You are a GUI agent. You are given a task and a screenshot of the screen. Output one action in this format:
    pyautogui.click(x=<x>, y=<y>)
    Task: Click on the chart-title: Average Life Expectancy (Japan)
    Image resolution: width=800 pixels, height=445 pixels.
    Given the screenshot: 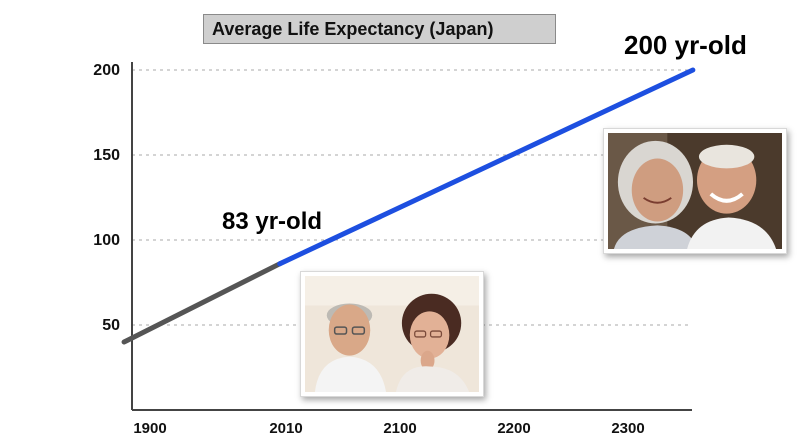 What is the action you would take?
    pyautogui.click(x=379, y=29)
    